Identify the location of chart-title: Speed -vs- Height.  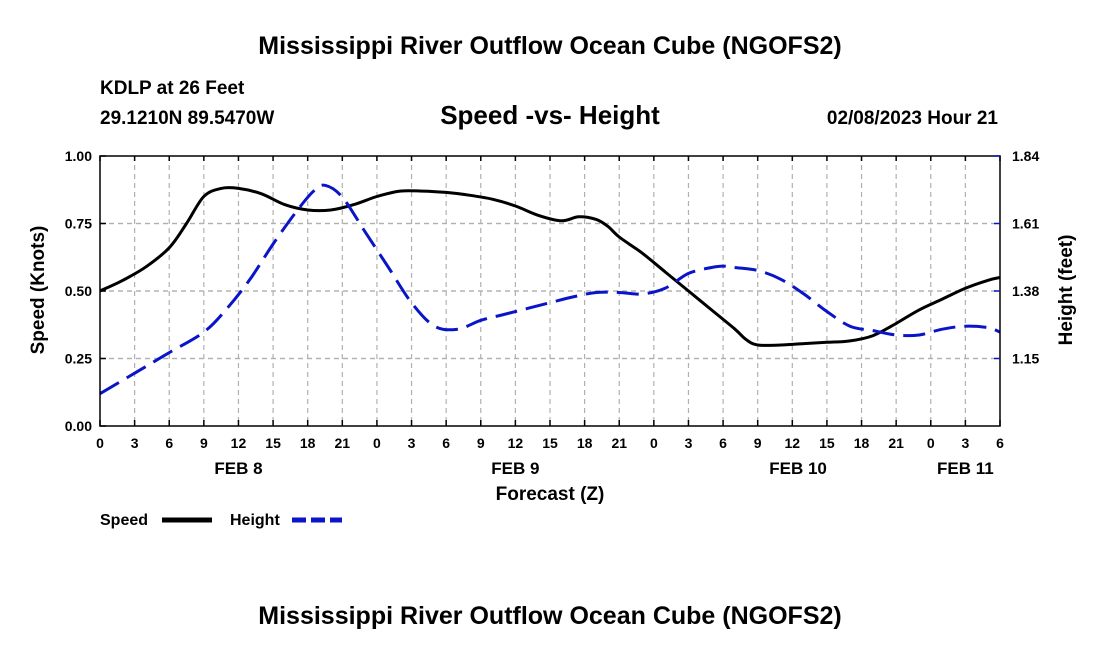
(550, 115).